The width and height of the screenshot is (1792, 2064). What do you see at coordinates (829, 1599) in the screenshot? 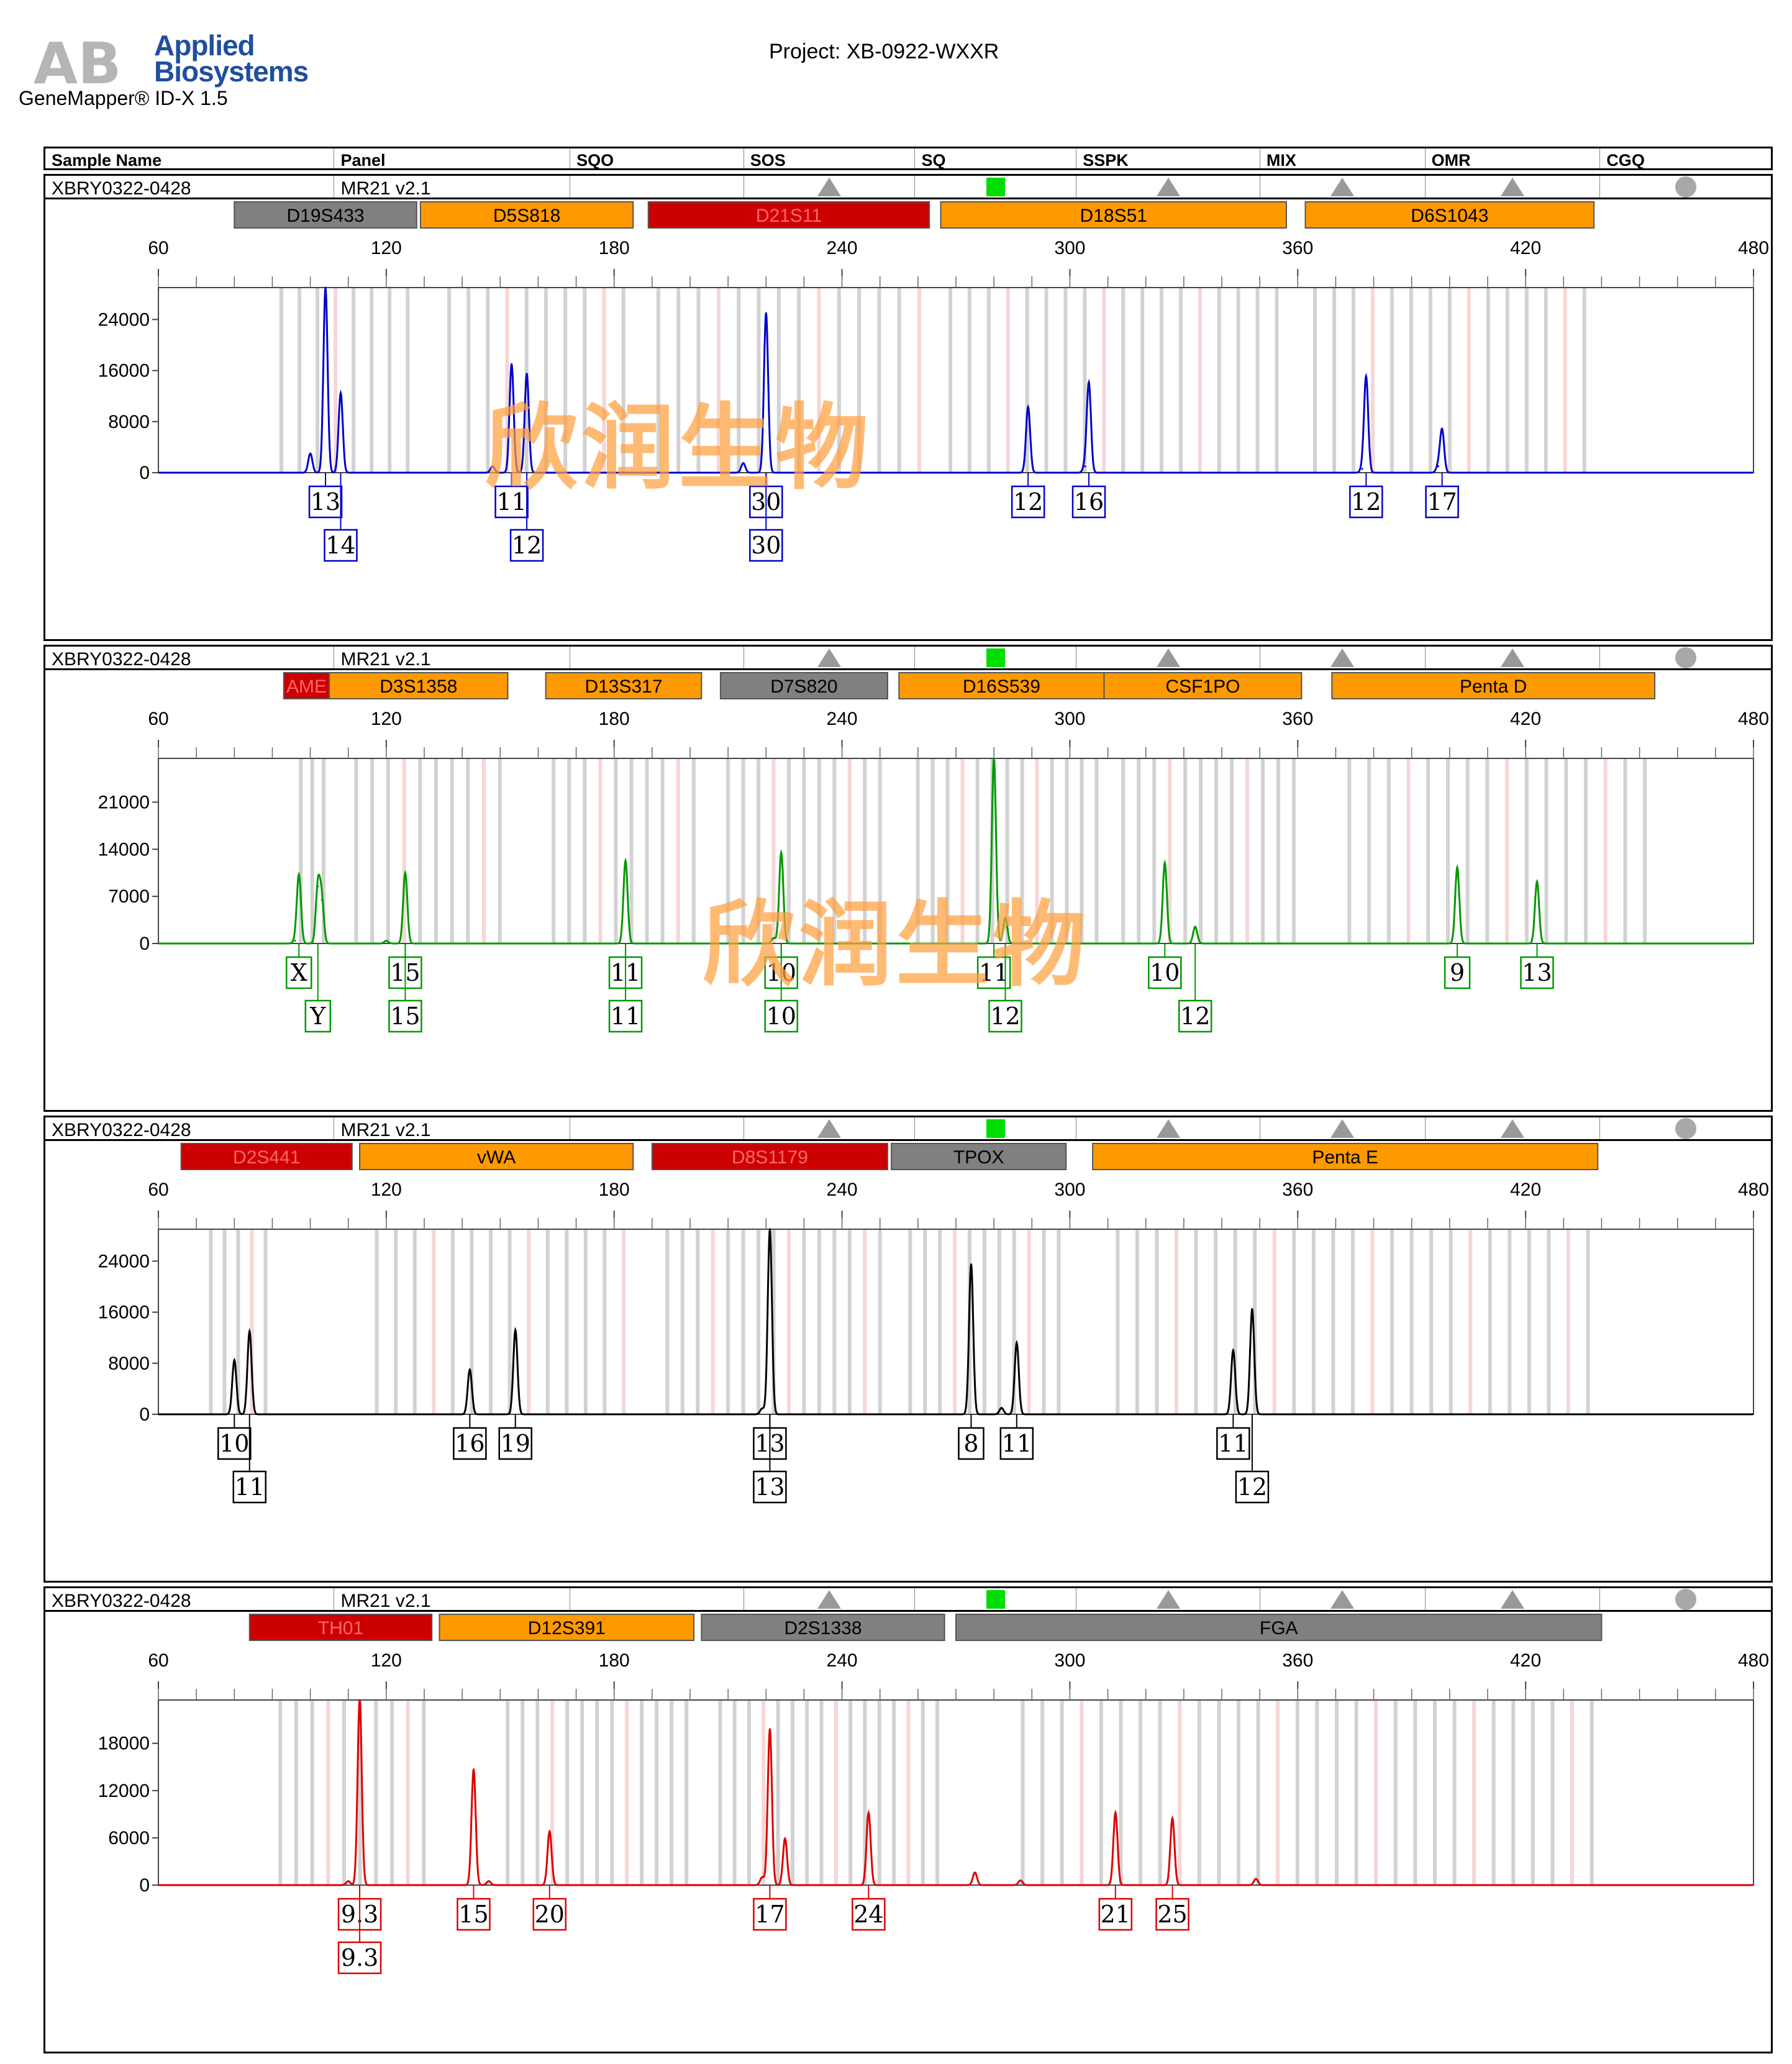
I see `sos-triangle-icon` at bounding box center [829, 1599].